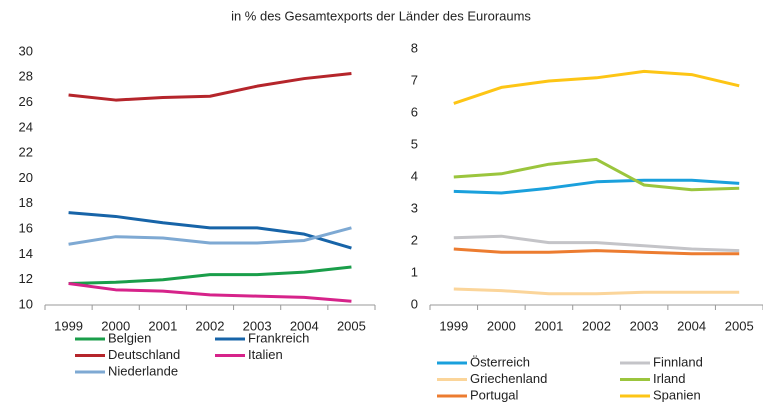 The image size is (763, 416). What do you see at coordinates (26, 303) in the screenshot?
I see `y-tick-label: 10` at bounding box center [26, 303].